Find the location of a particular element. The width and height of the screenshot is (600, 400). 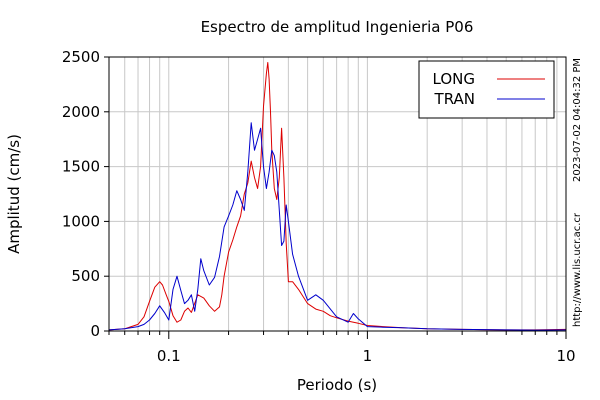

website-label: http://www.lis.ucr.ac.cr is located at coordinates (577, 269).